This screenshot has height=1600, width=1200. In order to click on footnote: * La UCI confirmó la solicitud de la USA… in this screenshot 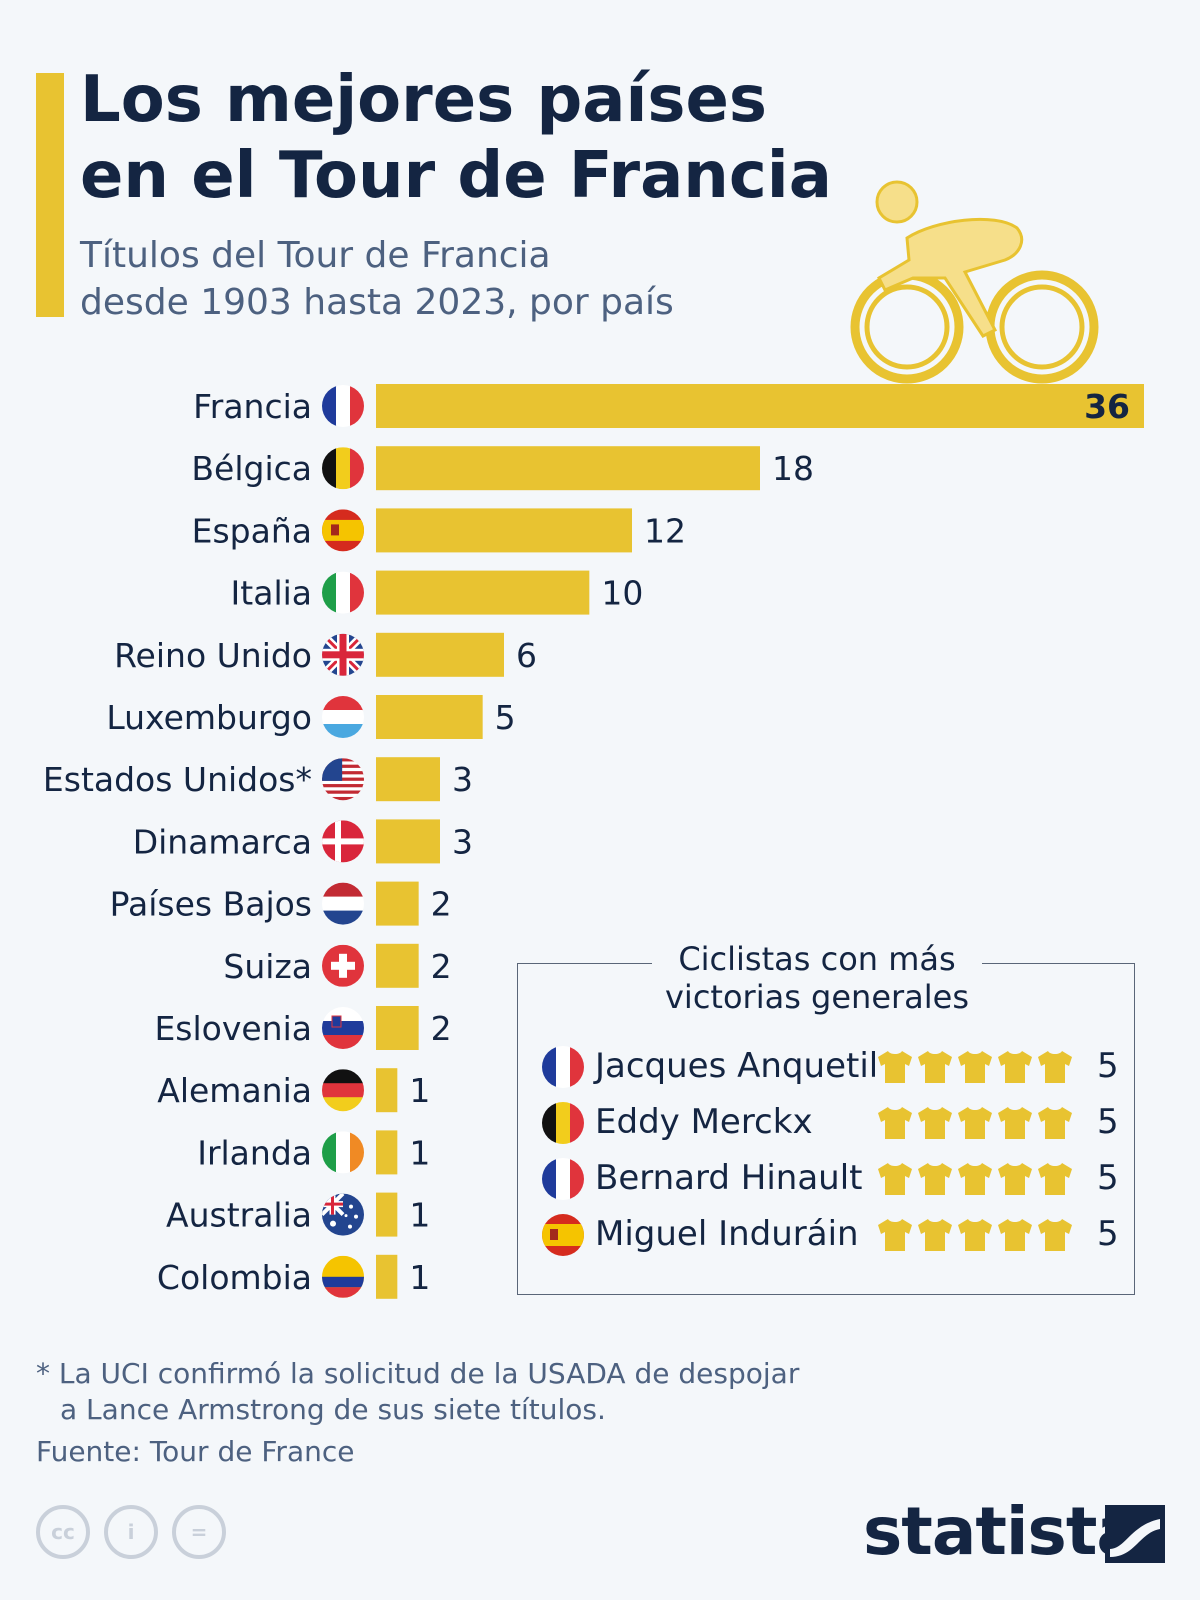, I will do `click(418, 1373)`.